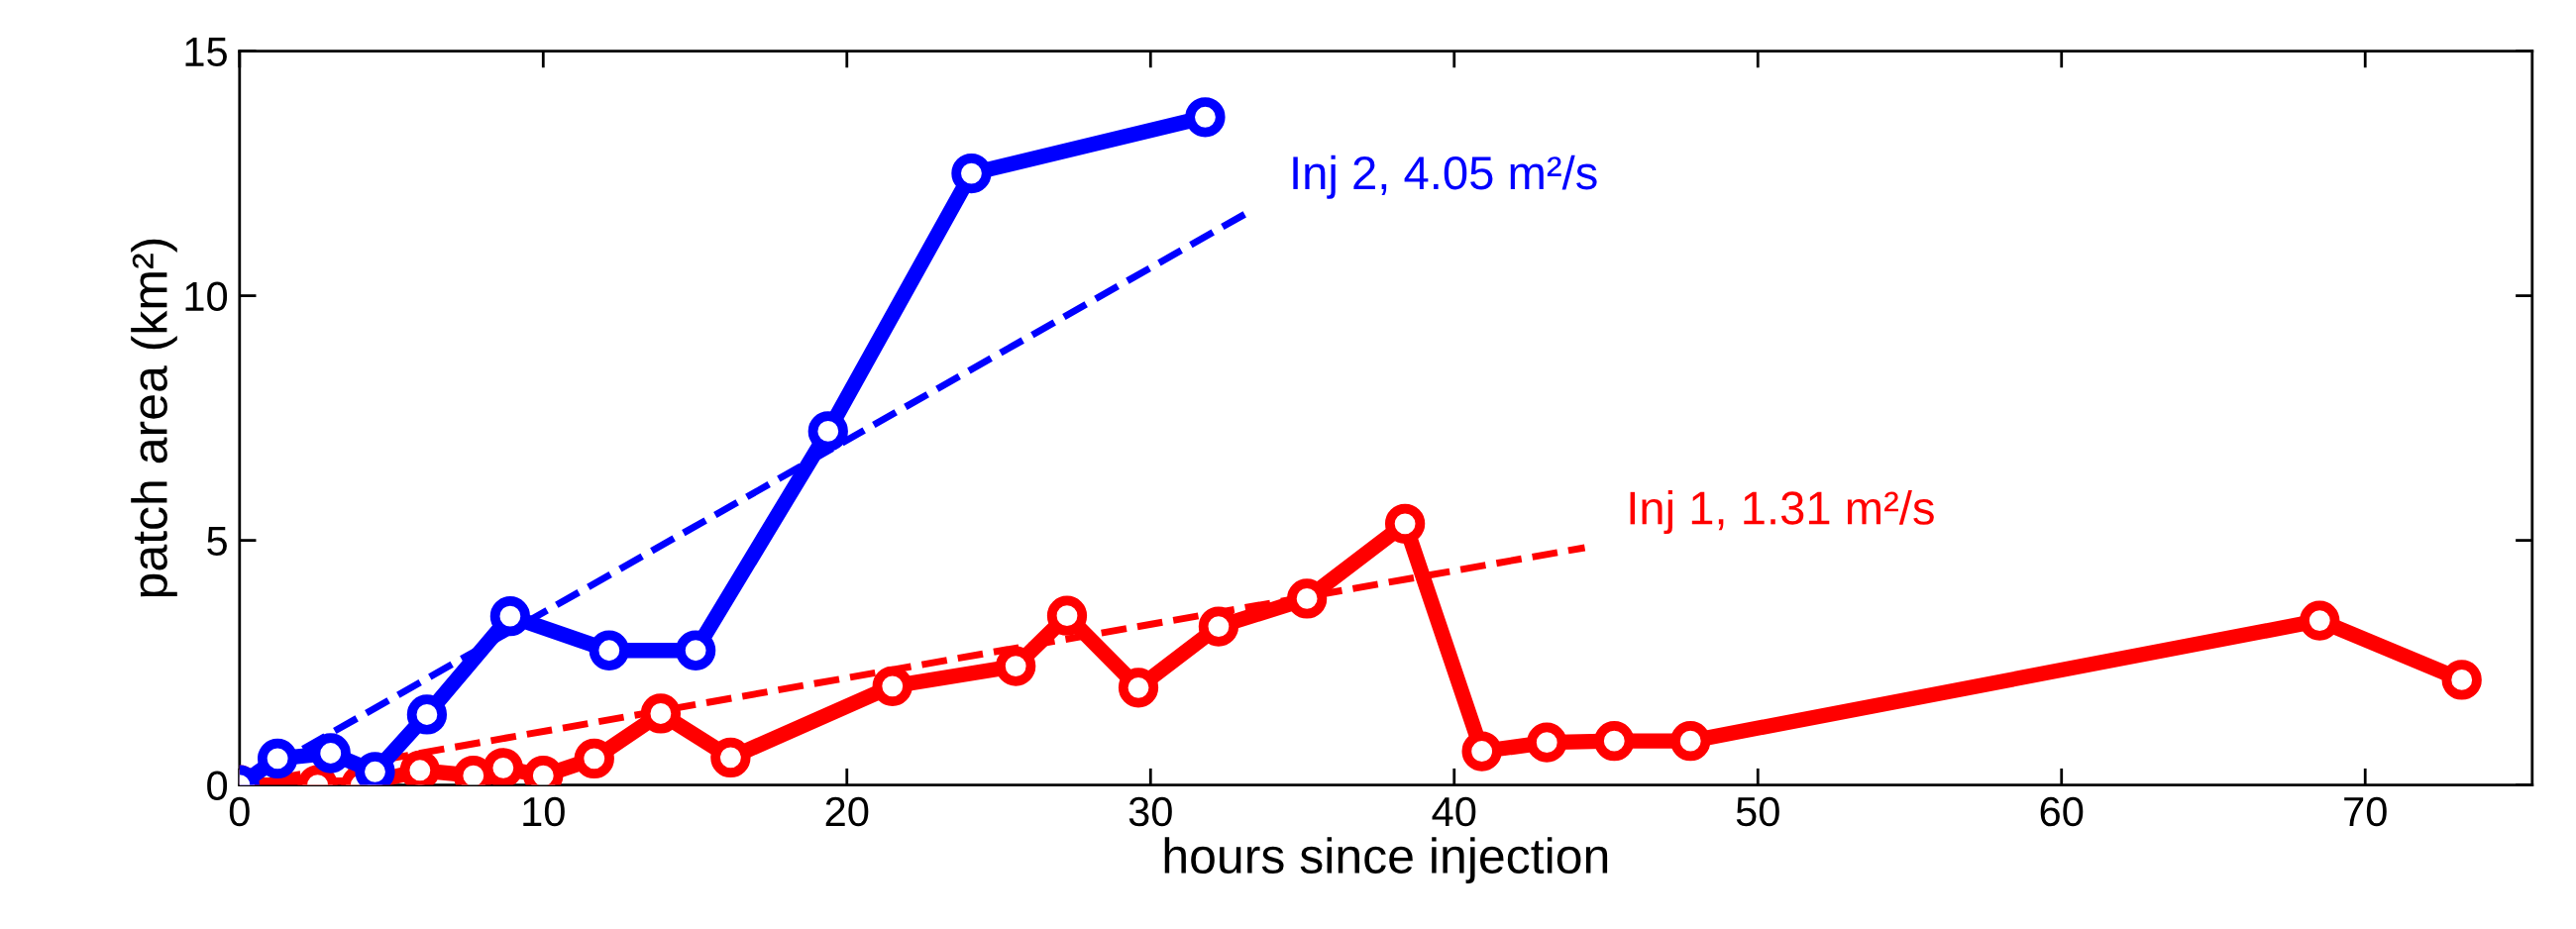 The height and width of the screenshot is (929, 2576). I want to click on x-tick-label: 40, so click(1454, 812).